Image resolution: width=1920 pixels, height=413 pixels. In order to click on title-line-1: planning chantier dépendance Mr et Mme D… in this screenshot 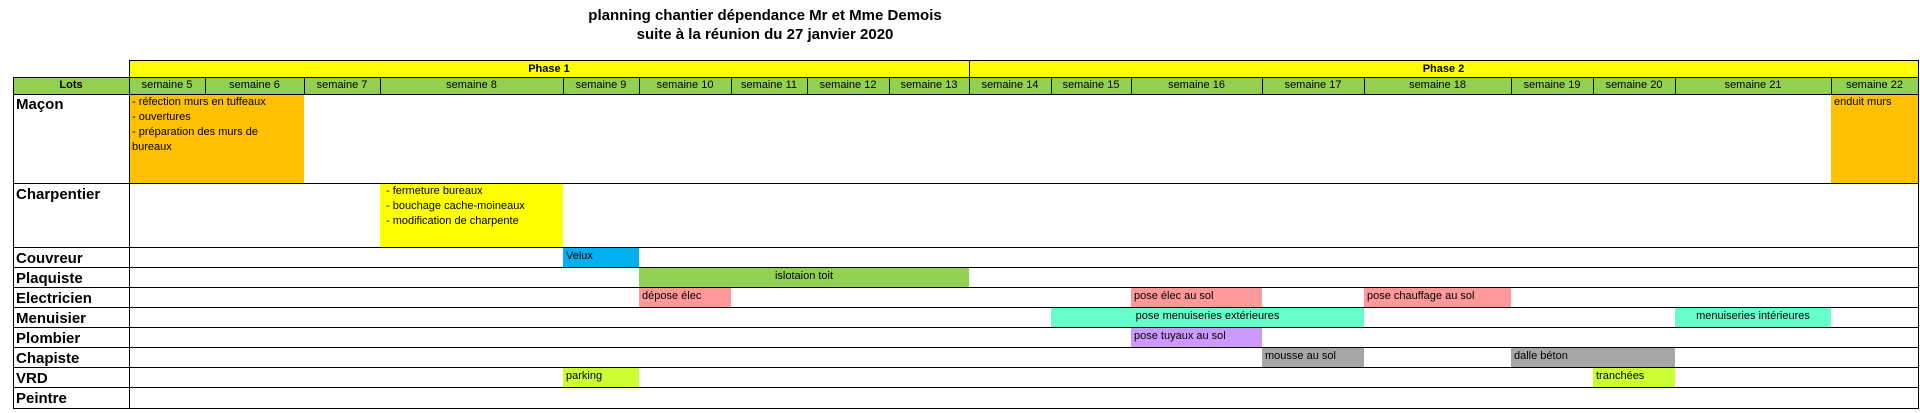, I will do `click(765, 15)`.